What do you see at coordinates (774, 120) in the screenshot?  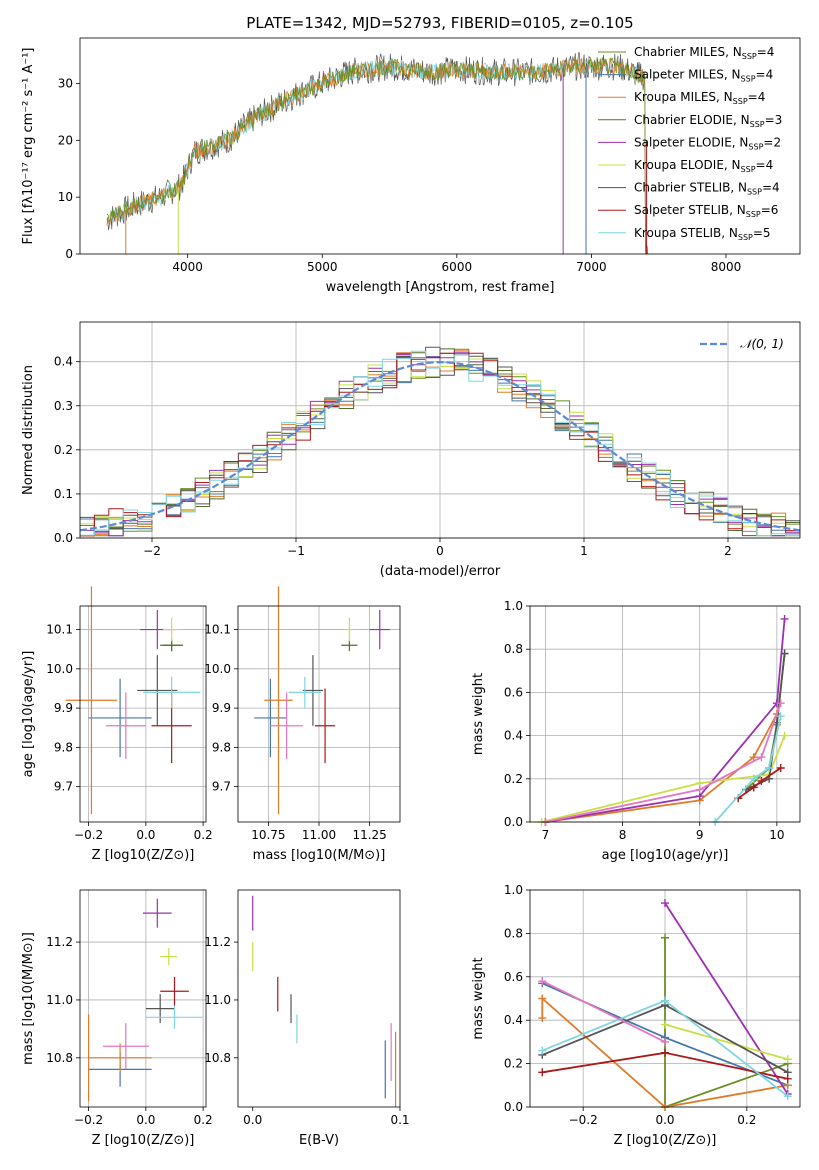 I see `legend-count: =3` at bounding box center [774, 120].